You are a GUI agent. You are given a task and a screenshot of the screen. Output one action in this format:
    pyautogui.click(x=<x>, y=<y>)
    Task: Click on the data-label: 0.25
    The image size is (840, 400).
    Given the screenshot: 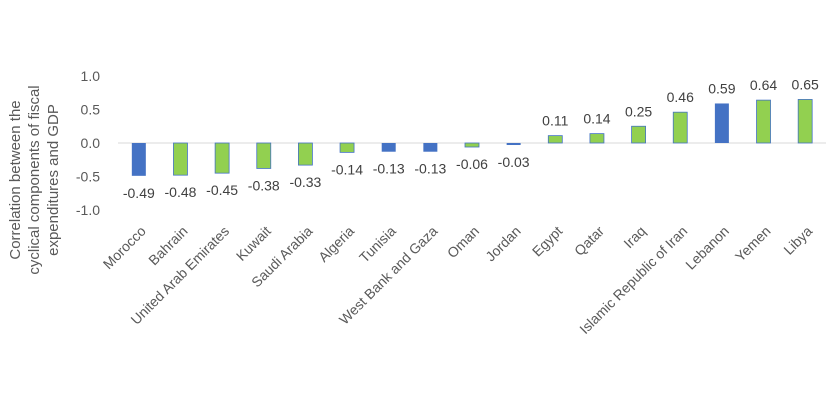 What is the action you would take?
    pyautogui.click(x=638, y=111)
    